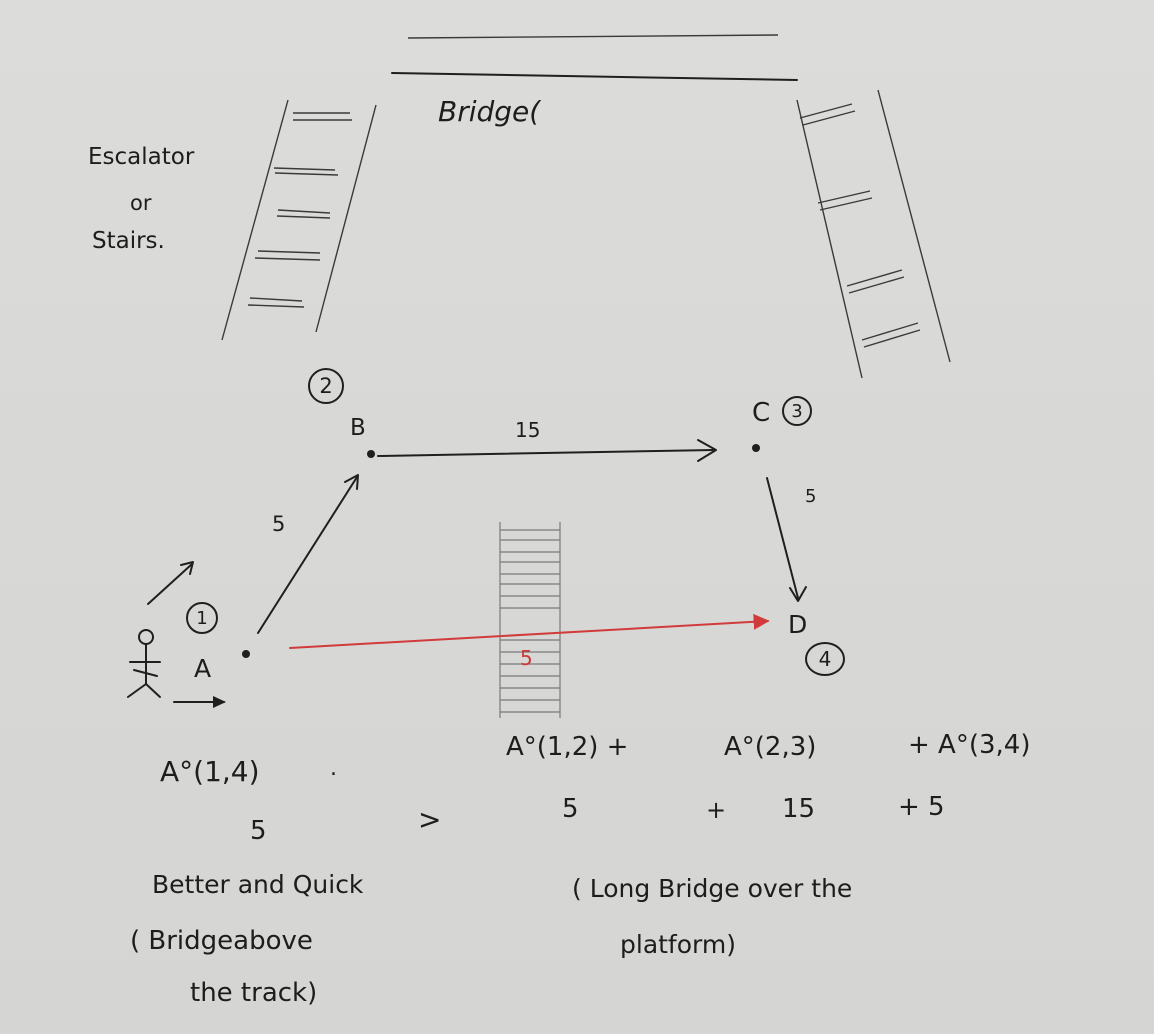 The image size is (1154, 1034). I want to click on path-term-1: A°(1,2) +, so click(567, 747).